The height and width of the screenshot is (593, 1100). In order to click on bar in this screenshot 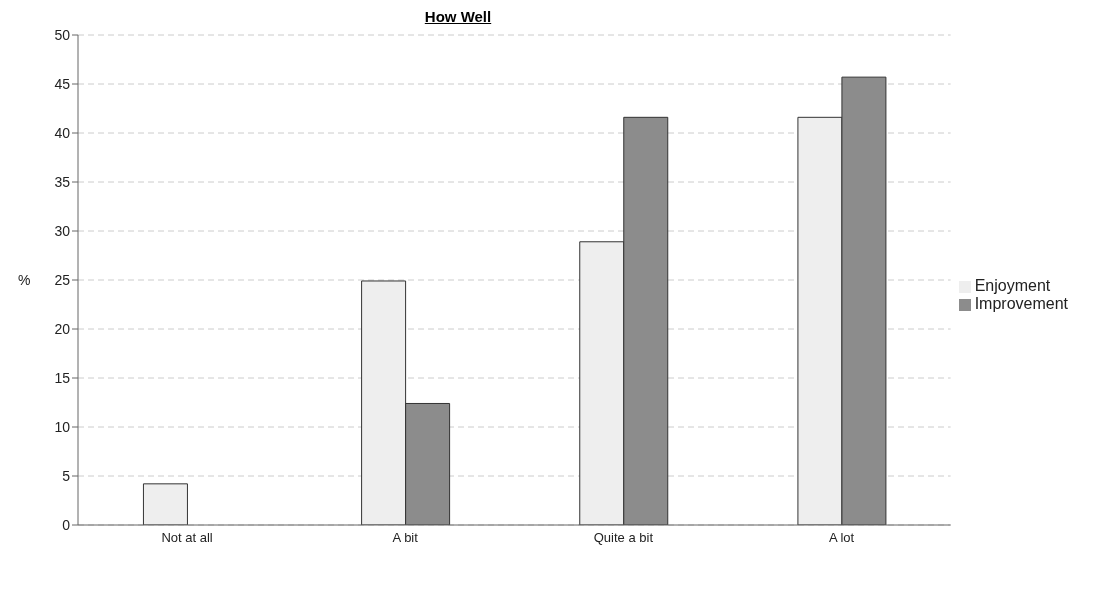, I will do `click(165, 504)`.